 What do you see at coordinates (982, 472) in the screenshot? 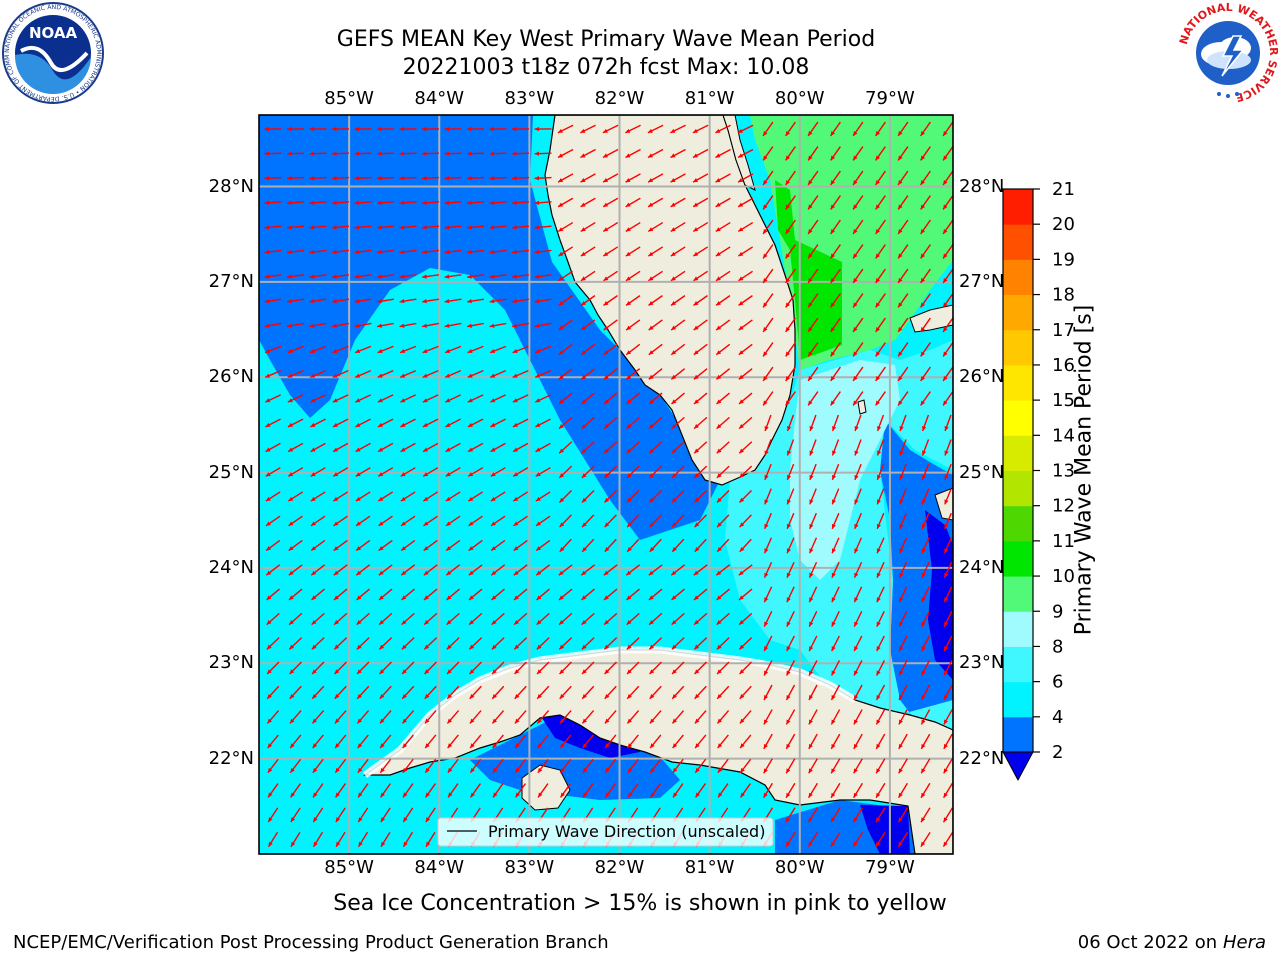
I see `axis-tick-label: 25°N` at bounding box center [982, 472].